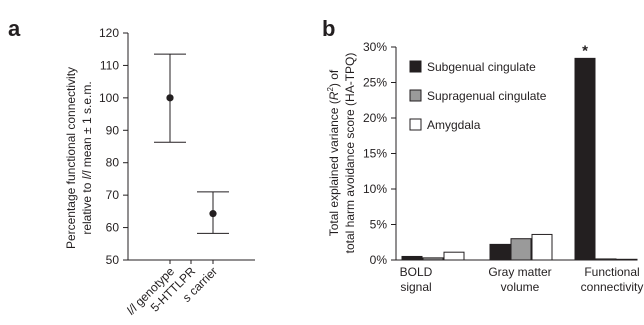 This screenshot has width=644, height=325. Describe the element at coordinates (416, 272) in the screenshot. I see `panel-b-xtick-label: BOLD` at that location.